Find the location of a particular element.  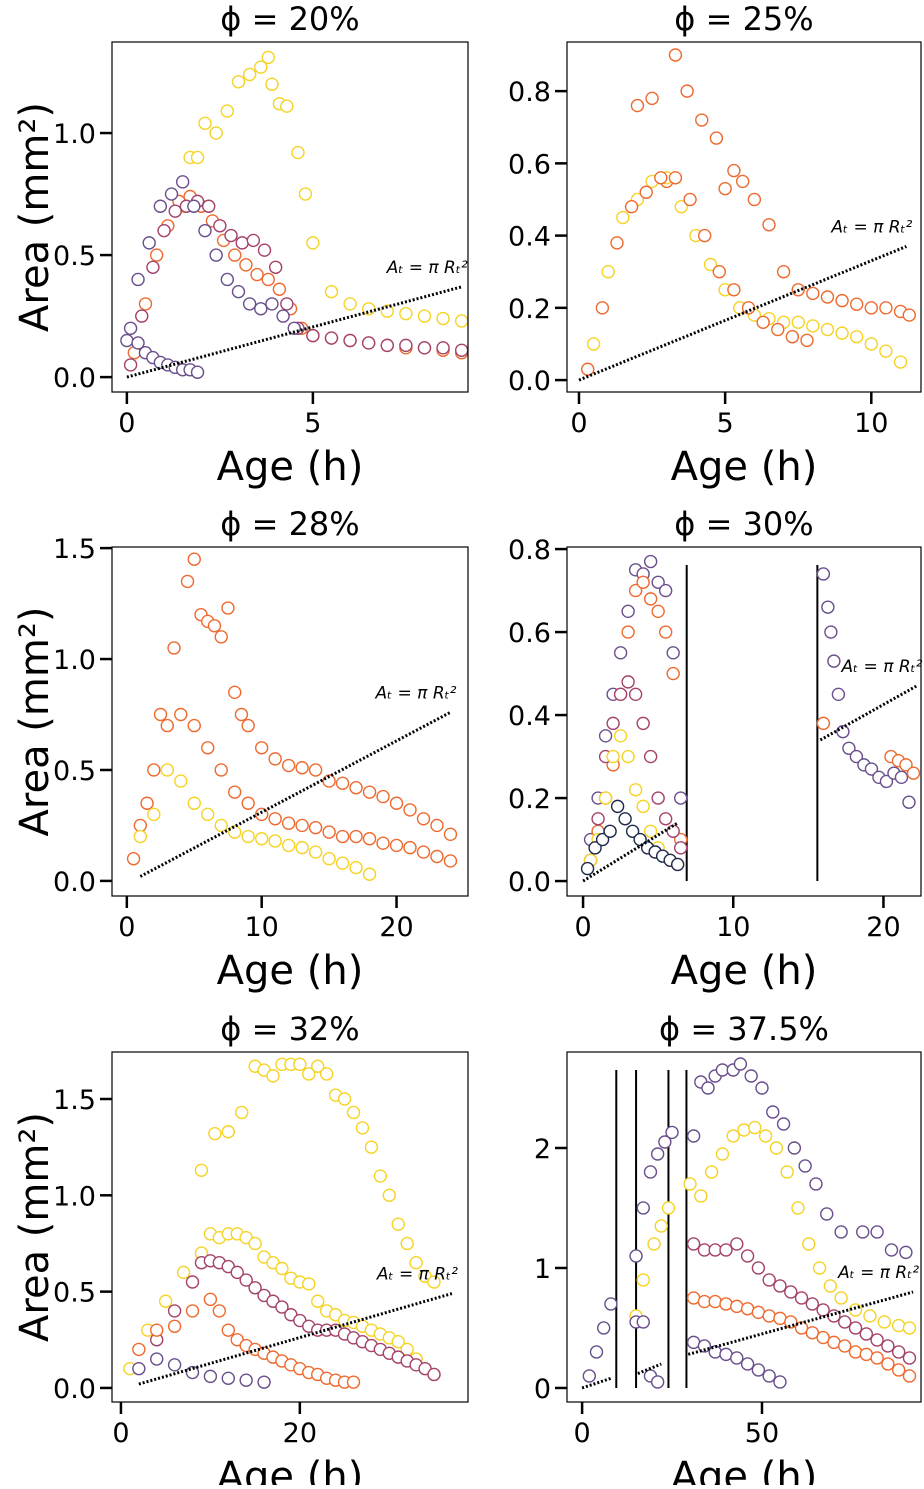

plot-frame is located at coordinates (744, 217).